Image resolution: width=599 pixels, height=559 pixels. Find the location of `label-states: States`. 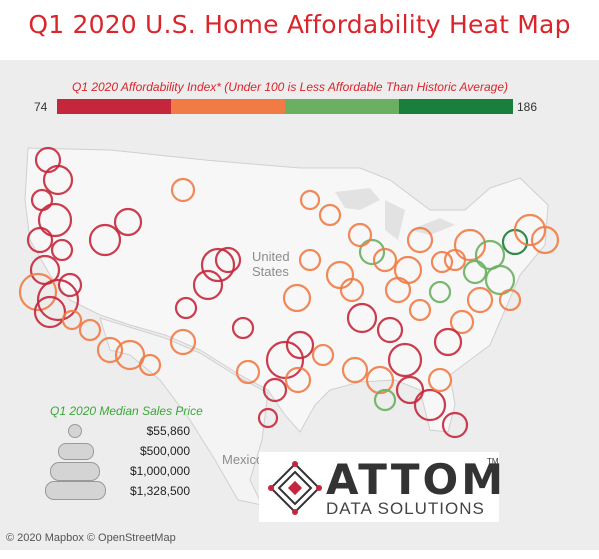

label-states: States is located at coordinates (270, 271).